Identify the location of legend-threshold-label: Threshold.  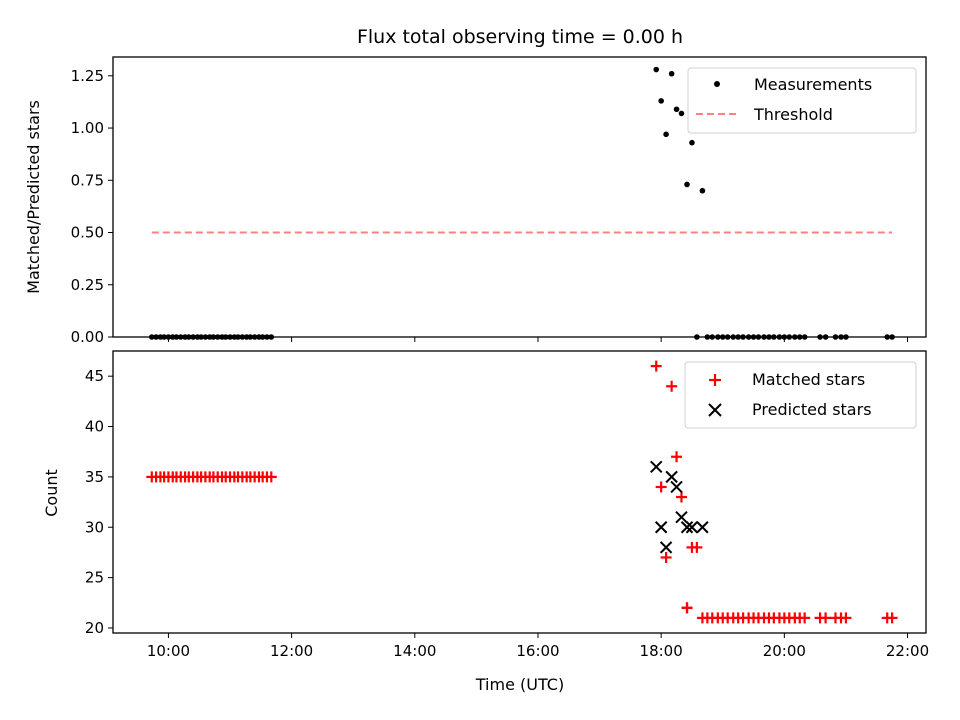
(793, 114).